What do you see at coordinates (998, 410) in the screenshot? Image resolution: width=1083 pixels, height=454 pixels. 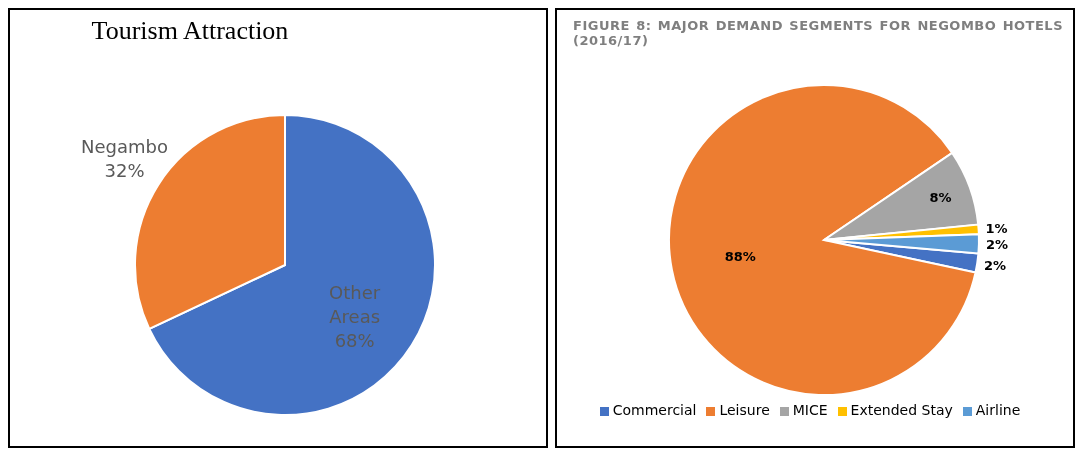 I see `legend-label: Airline` at bounding box center [998, 410].